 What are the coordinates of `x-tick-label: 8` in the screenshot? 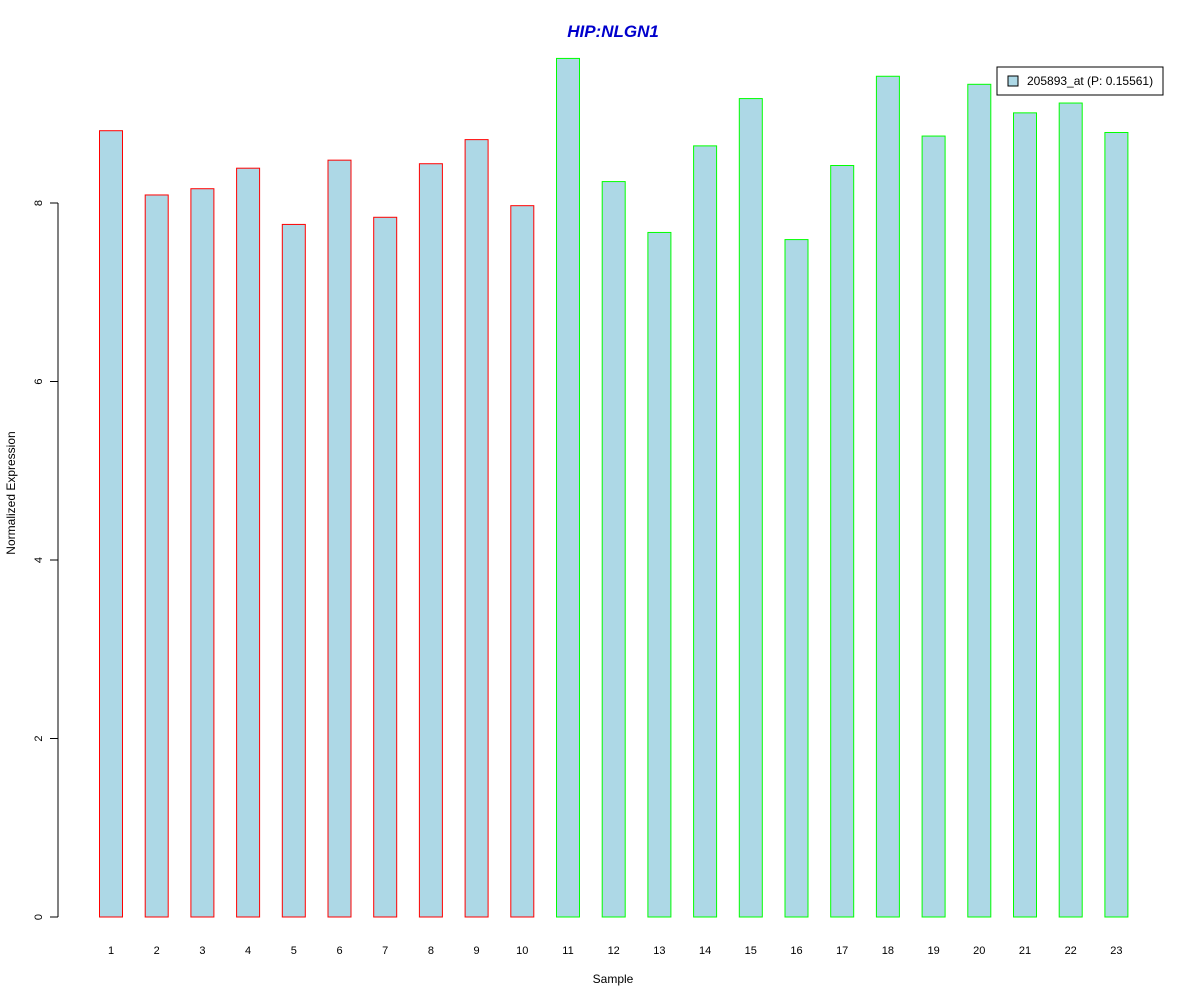 It's located at (431, 951).